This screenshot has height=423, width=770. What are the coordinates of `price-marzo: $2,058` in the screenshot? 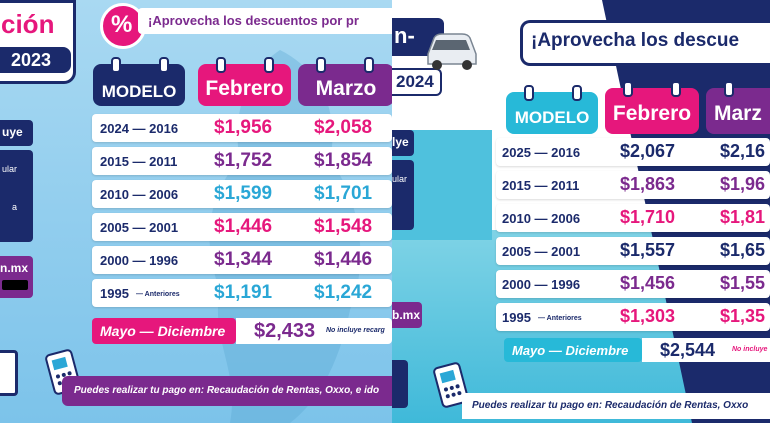 It's located at (343, 127).